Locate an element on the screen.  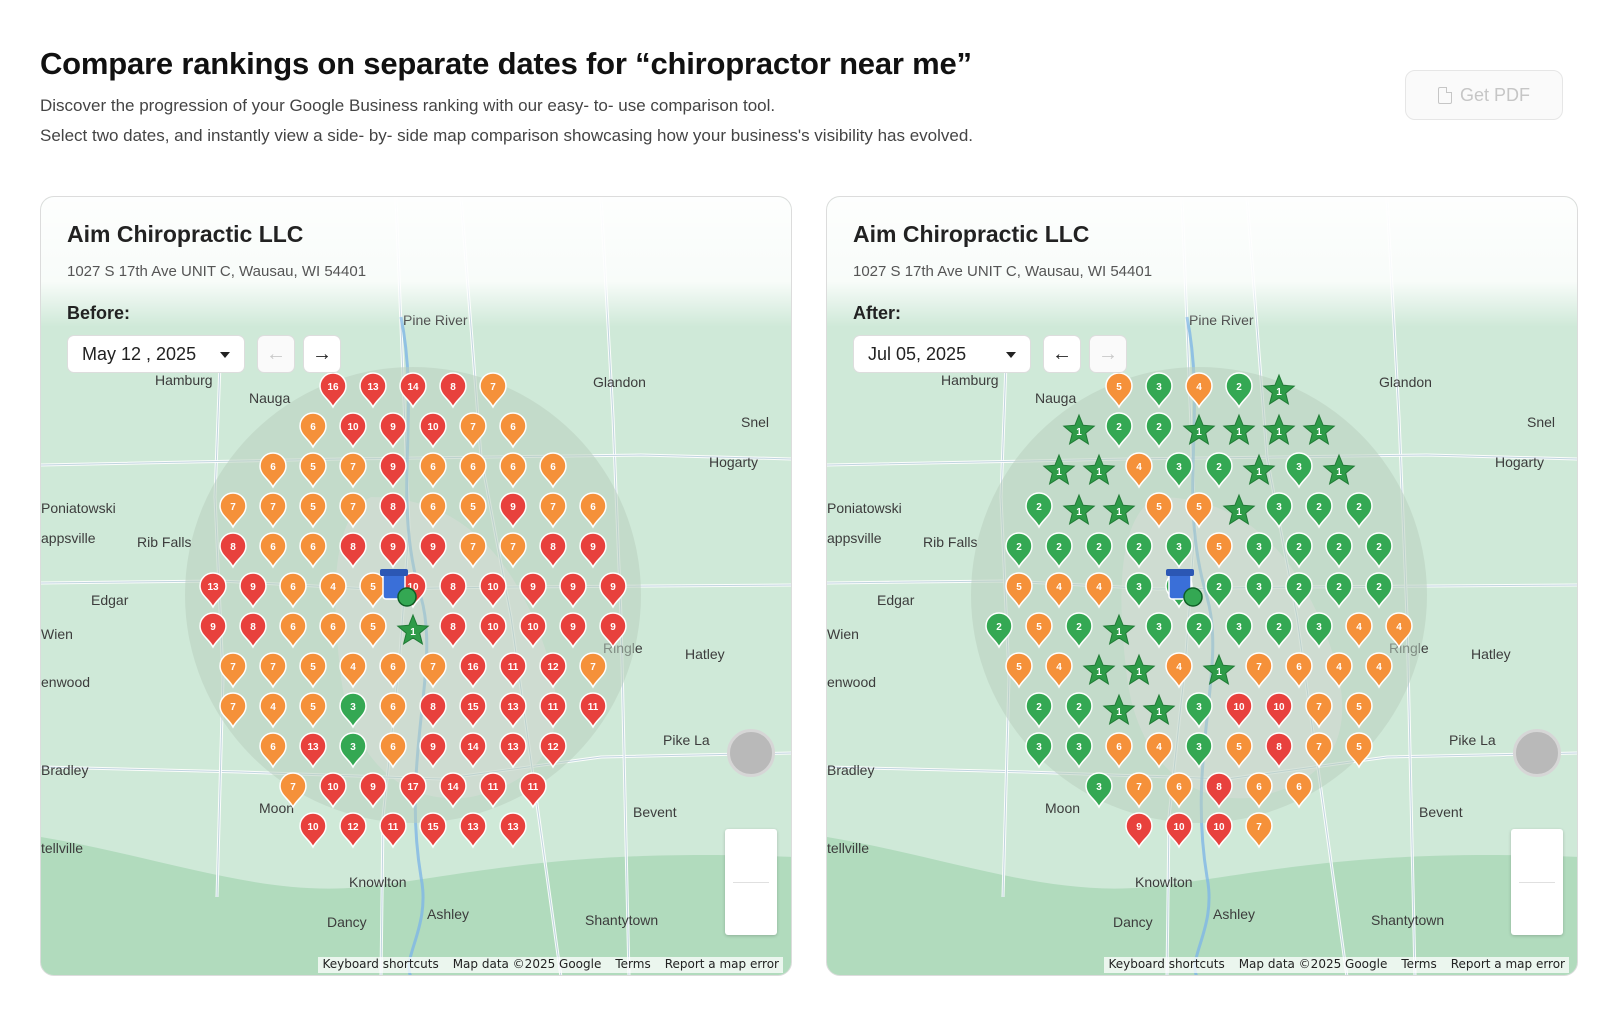
keyboard-shortcuts-link: Keyboard shortcuts is located at coordinates (1166, 964).